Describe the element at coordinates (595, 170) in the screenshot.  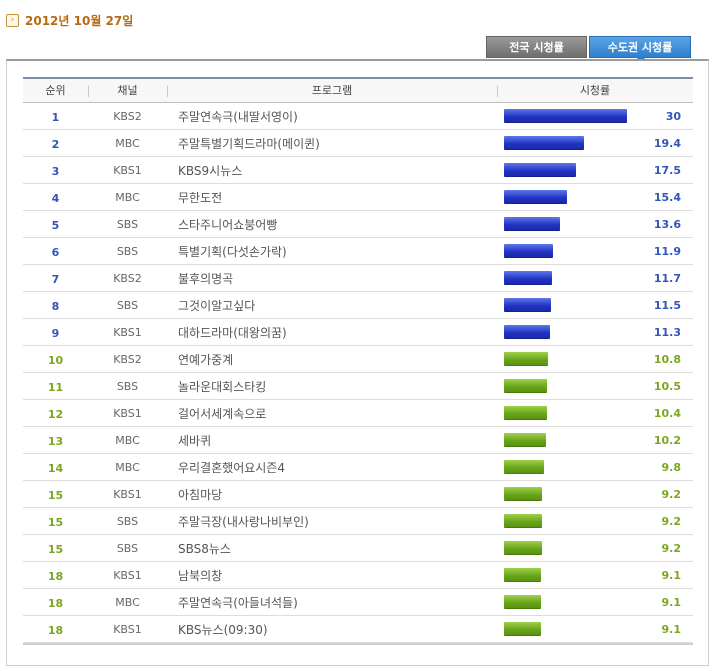
I see `rating-cell: 17.5` at that location.